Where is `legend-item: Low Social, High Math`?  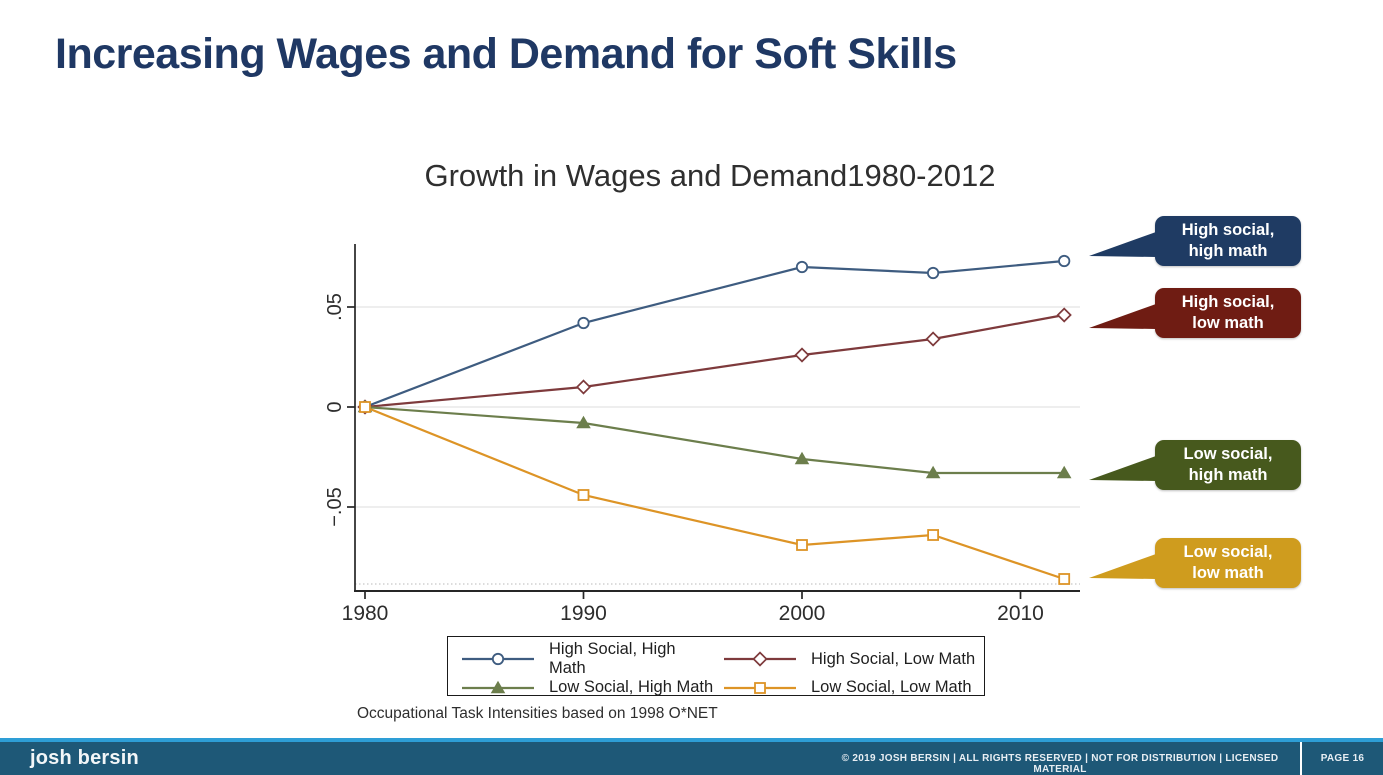 legend-item: Low Social, High Math is located at coordinates (585, 687).